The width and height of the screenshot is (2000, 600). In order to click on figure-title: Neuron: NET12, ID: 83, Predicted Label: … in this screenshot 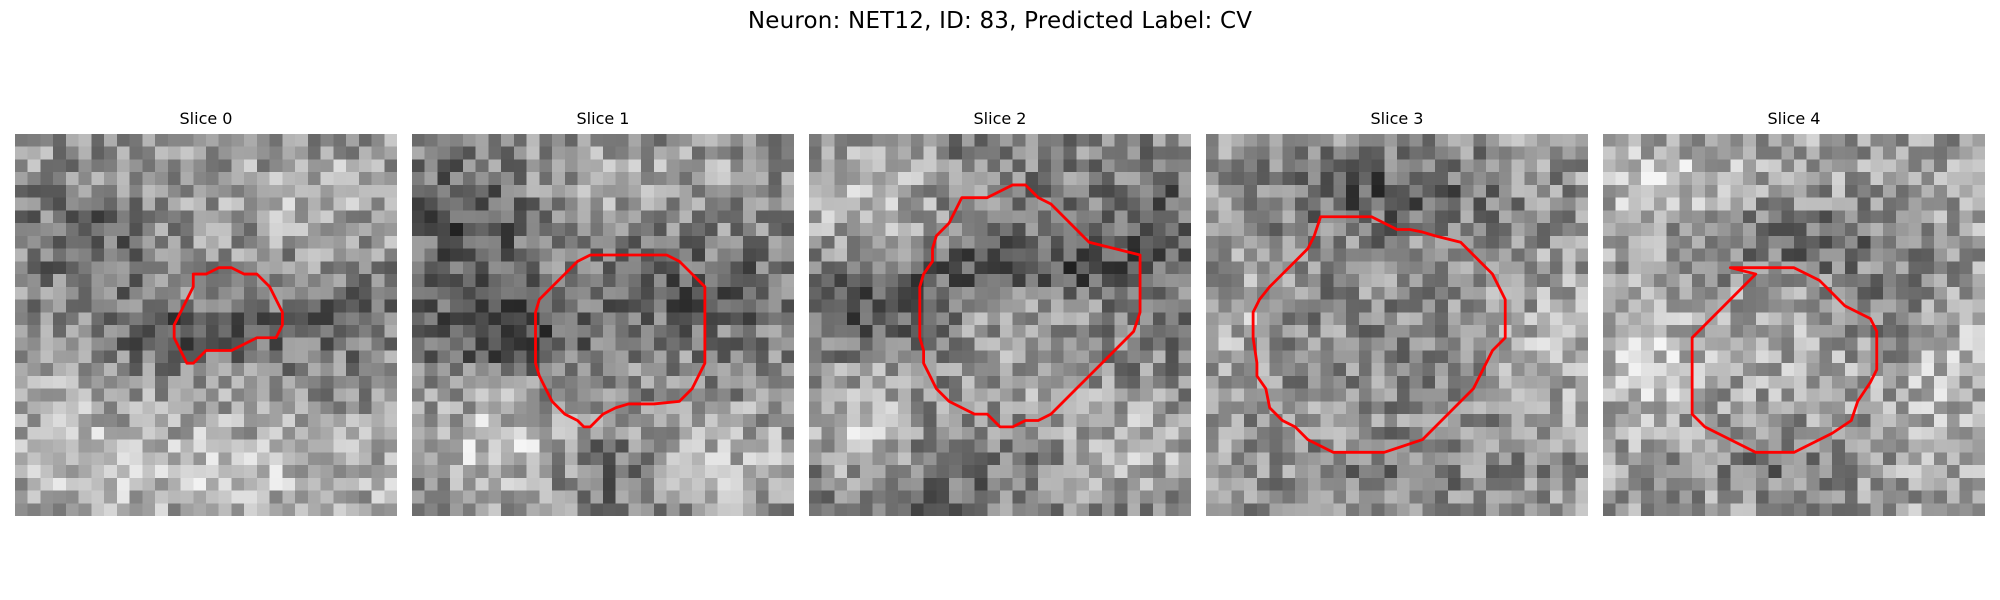, I will do `click(1000, 21)`.